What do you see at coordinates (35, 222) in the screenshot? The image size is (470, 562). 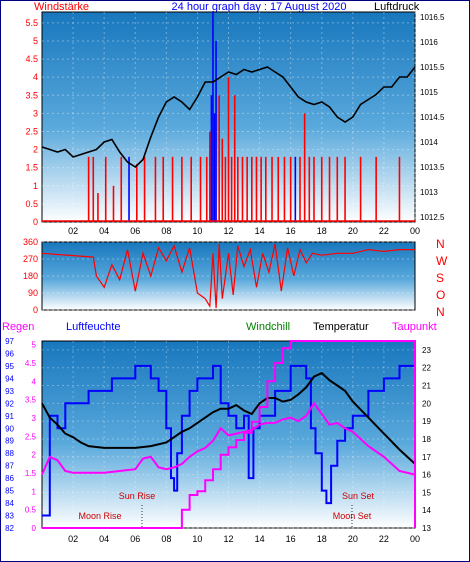 I see `wind-tick-label: 0` at bounding box center [35, 222].